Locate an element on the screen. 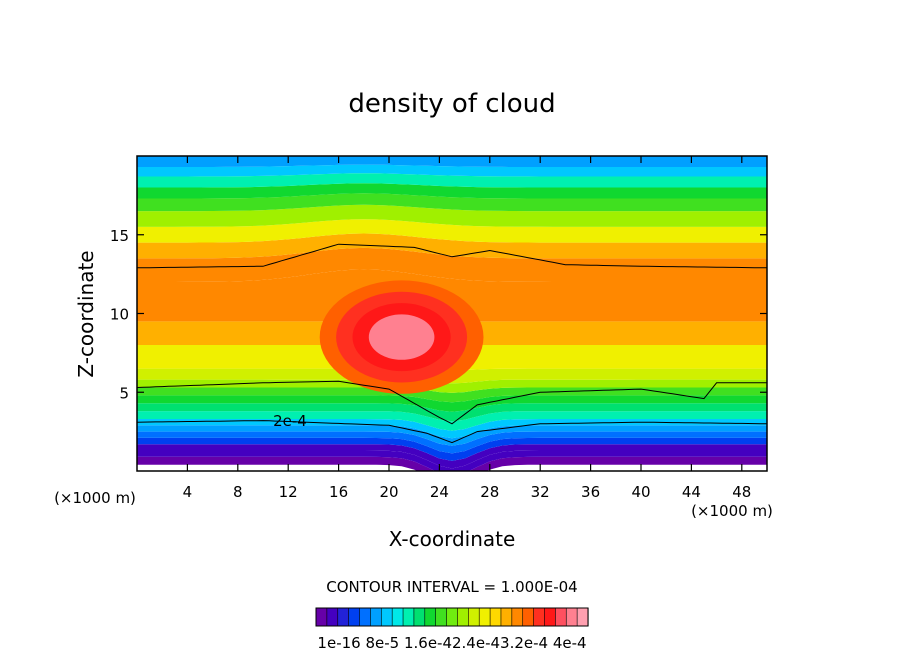 This screenshot has width=904, height=654. colorbar-tick-labels: 1e-16 8e-5 1.6e-42.4e-43.2e-4 4e-4 is located at coordinates (451, 643).